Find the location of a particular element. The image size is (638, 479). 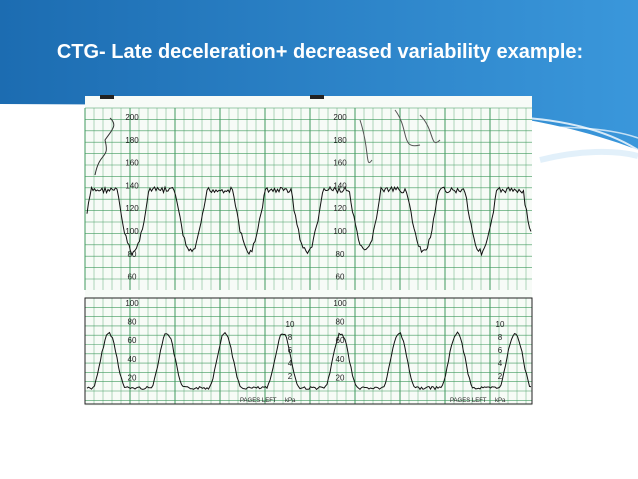

swoosh is located at coordinates (588, 155).